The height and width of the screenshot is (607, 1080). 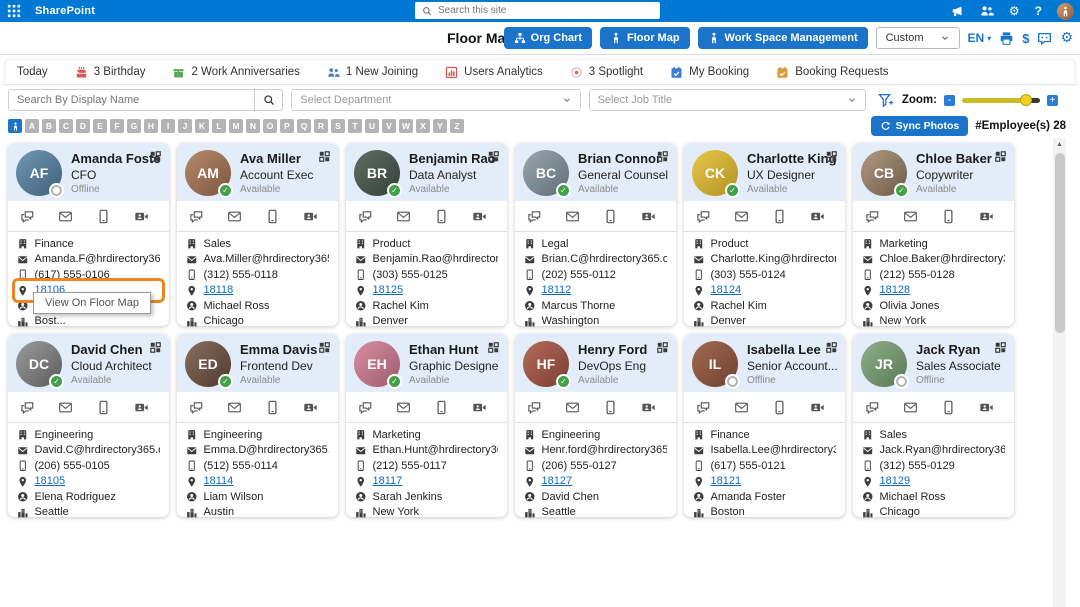 What do you see at coordinates (1006, 38) in the screenshot?
I see `print-icon` at bounding box center [1006, 38].